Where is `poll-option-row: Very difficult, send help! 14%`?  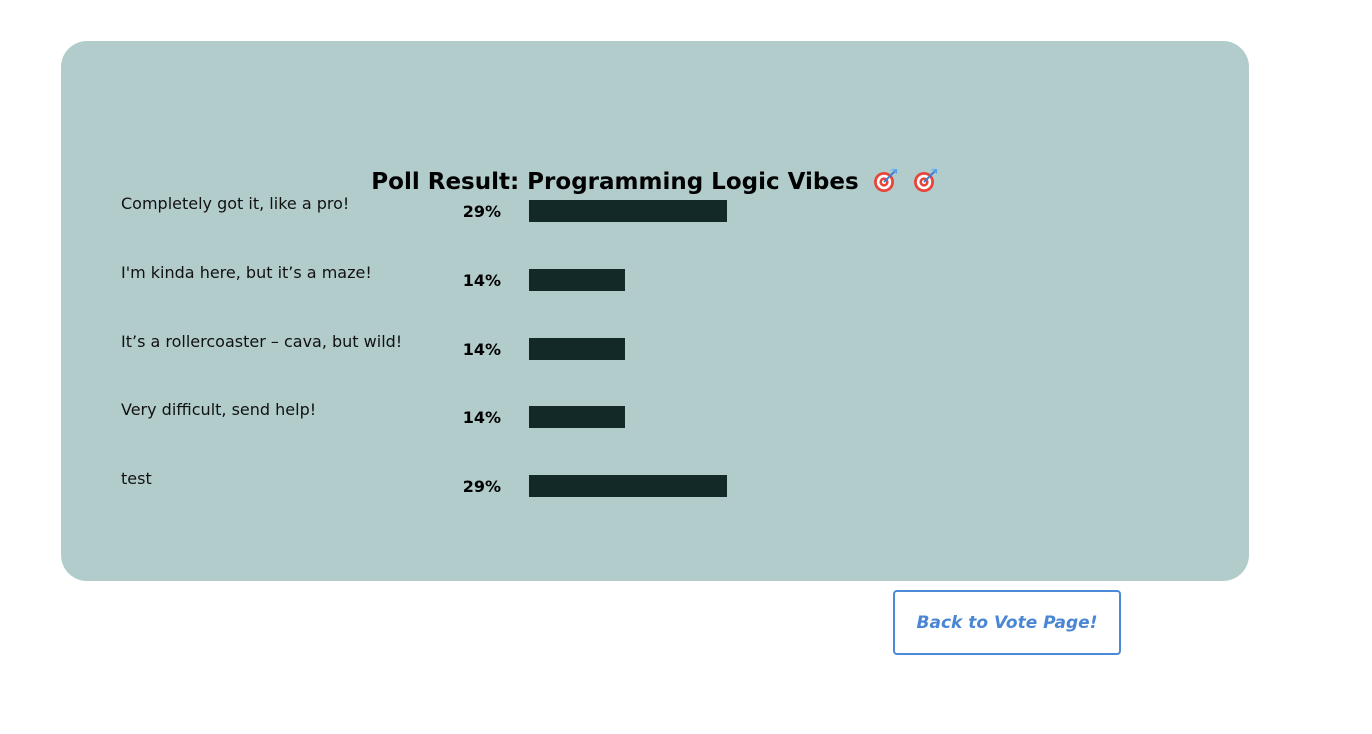
poll-option-row: Very difficult, send help! 14% is located at coordinates (655, 415).